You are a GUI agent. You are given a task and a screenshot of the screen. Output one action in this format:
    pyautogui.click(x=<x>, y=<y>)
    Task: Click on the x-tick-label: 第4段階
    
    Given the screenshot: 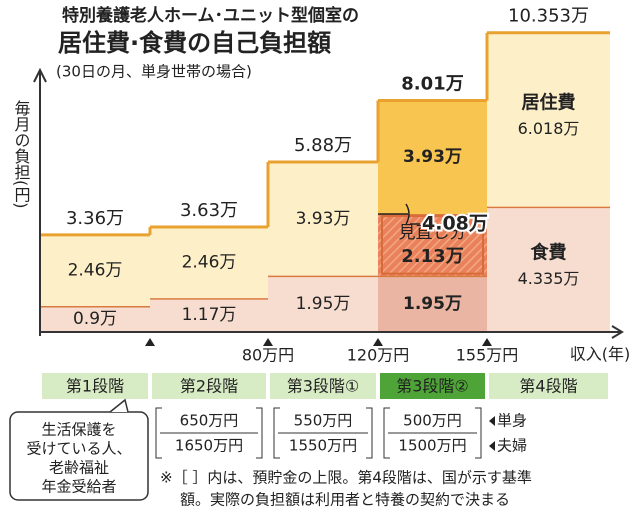 What is the action you would take?
    pyautogui.click(x=548, y=386)
    